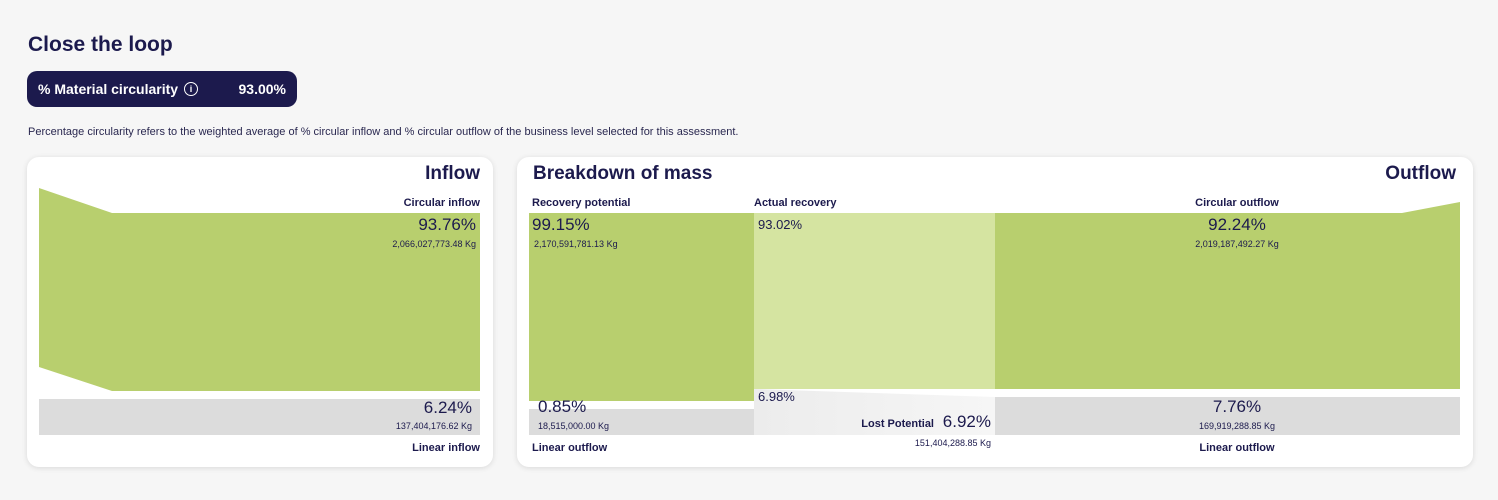  What do you see at coordinates (966, 421) in the screenshot?
I see `lost-potential-percent: 6.92%` at bounding box center [966, 421].